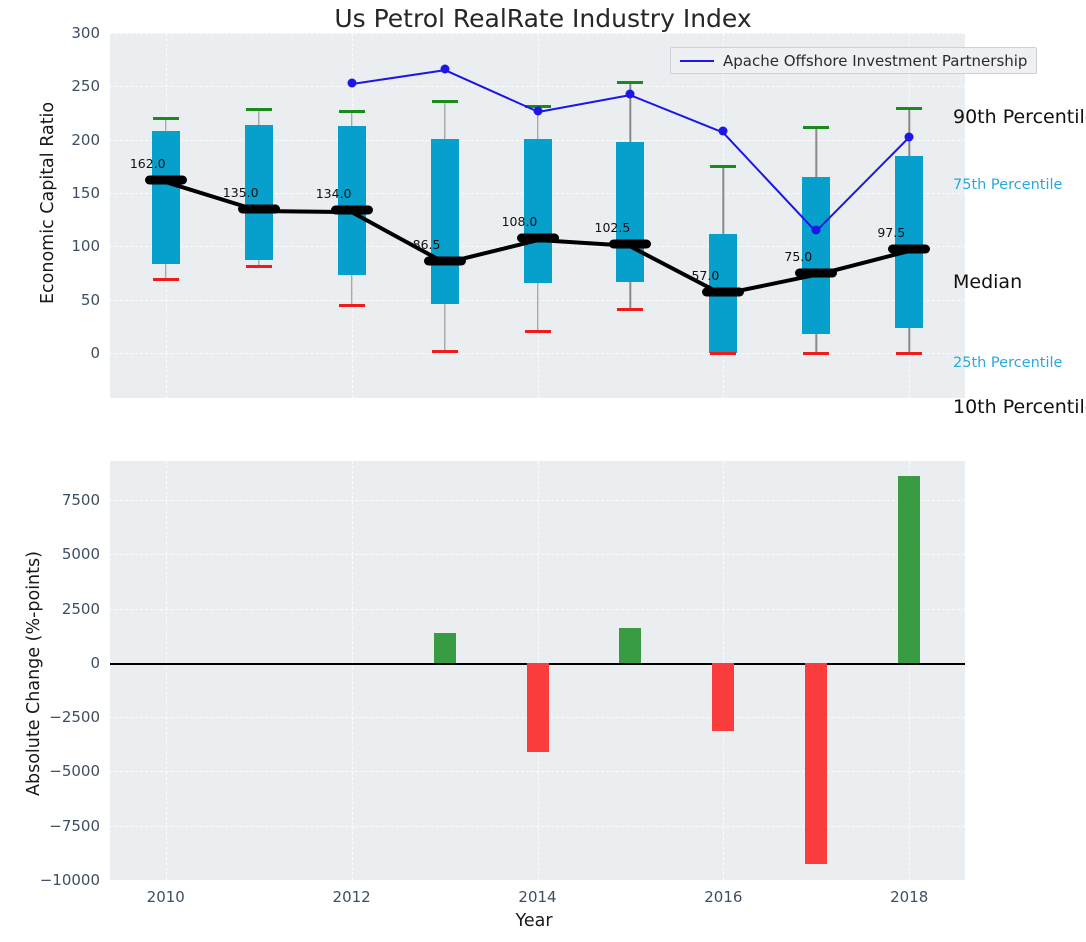 The width and height of the screenshot is (1086, 942). What do you see at coordinates (697, 60) in the screenshot?
I see `legend-line-swatch` at bounding box center [697, 60].